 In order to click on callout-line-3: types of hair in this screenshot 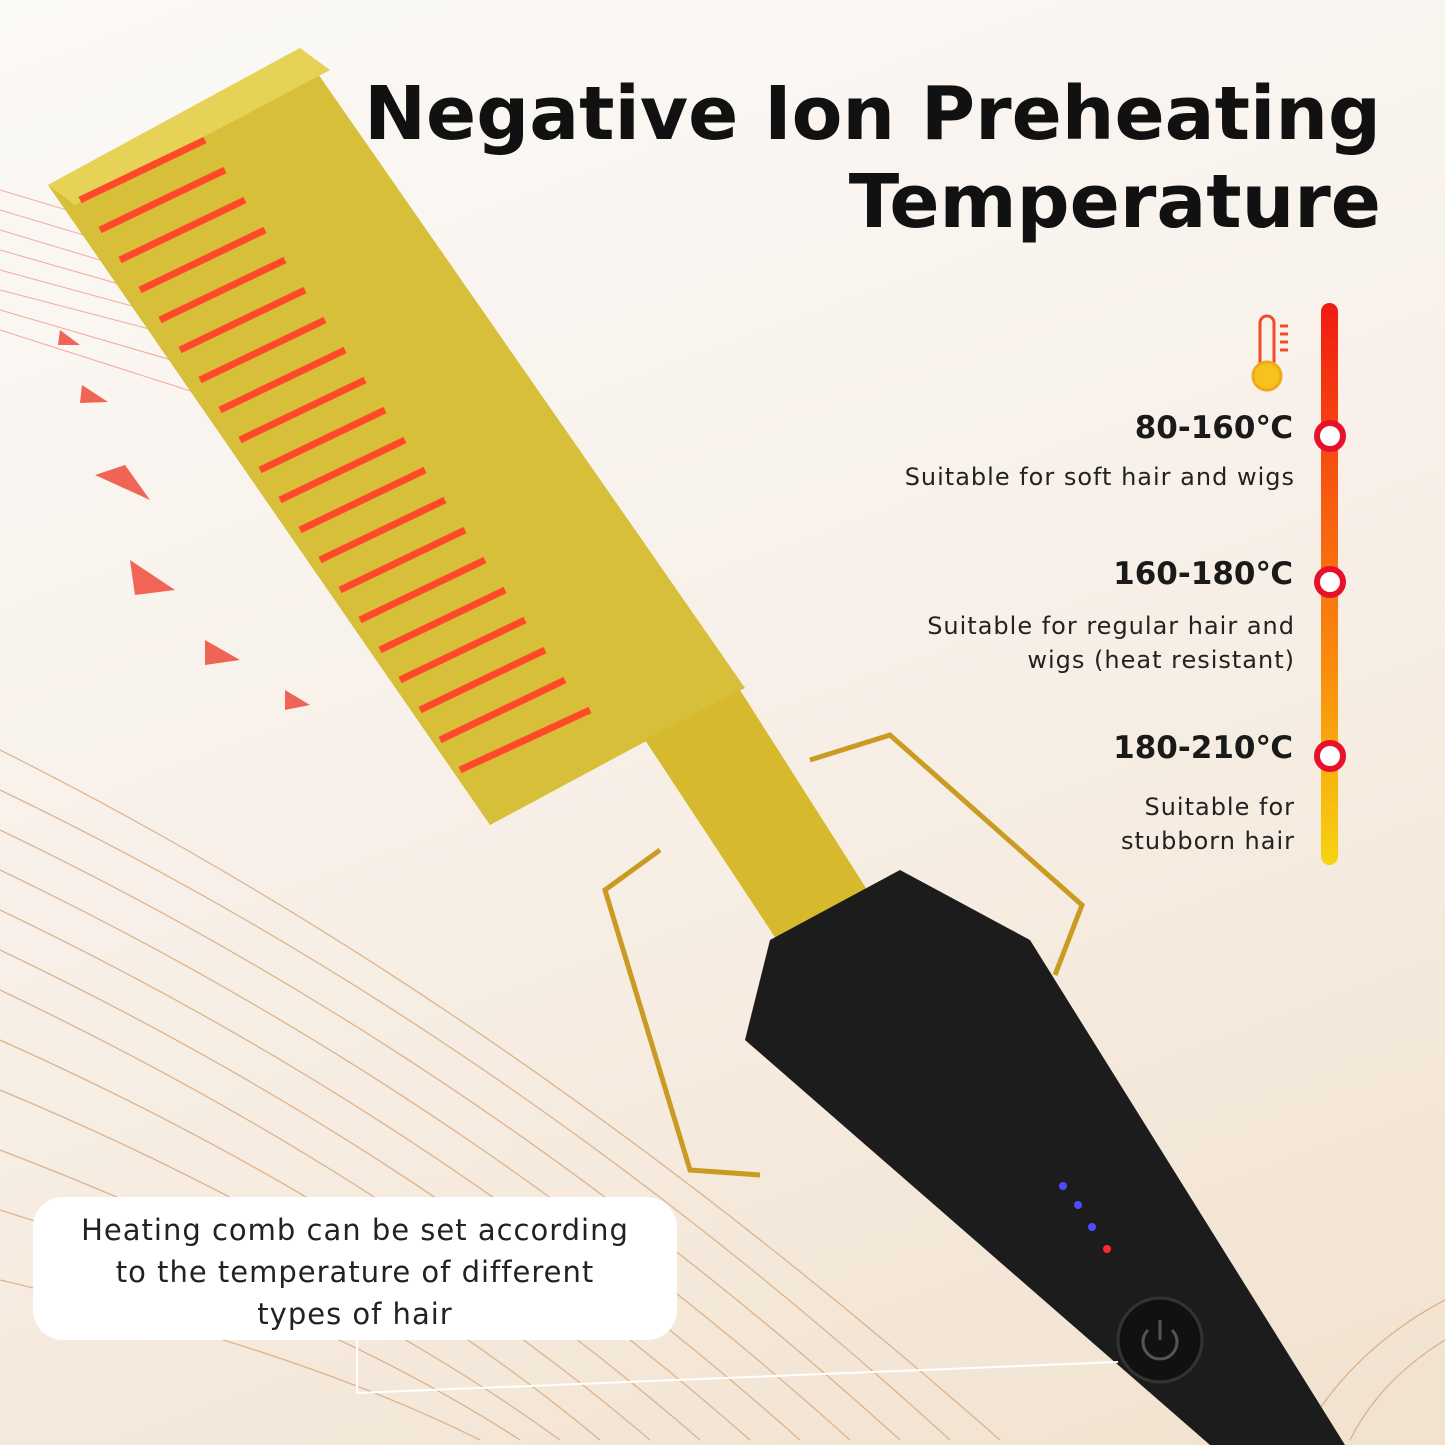, I will do `click(355, 1314)`.